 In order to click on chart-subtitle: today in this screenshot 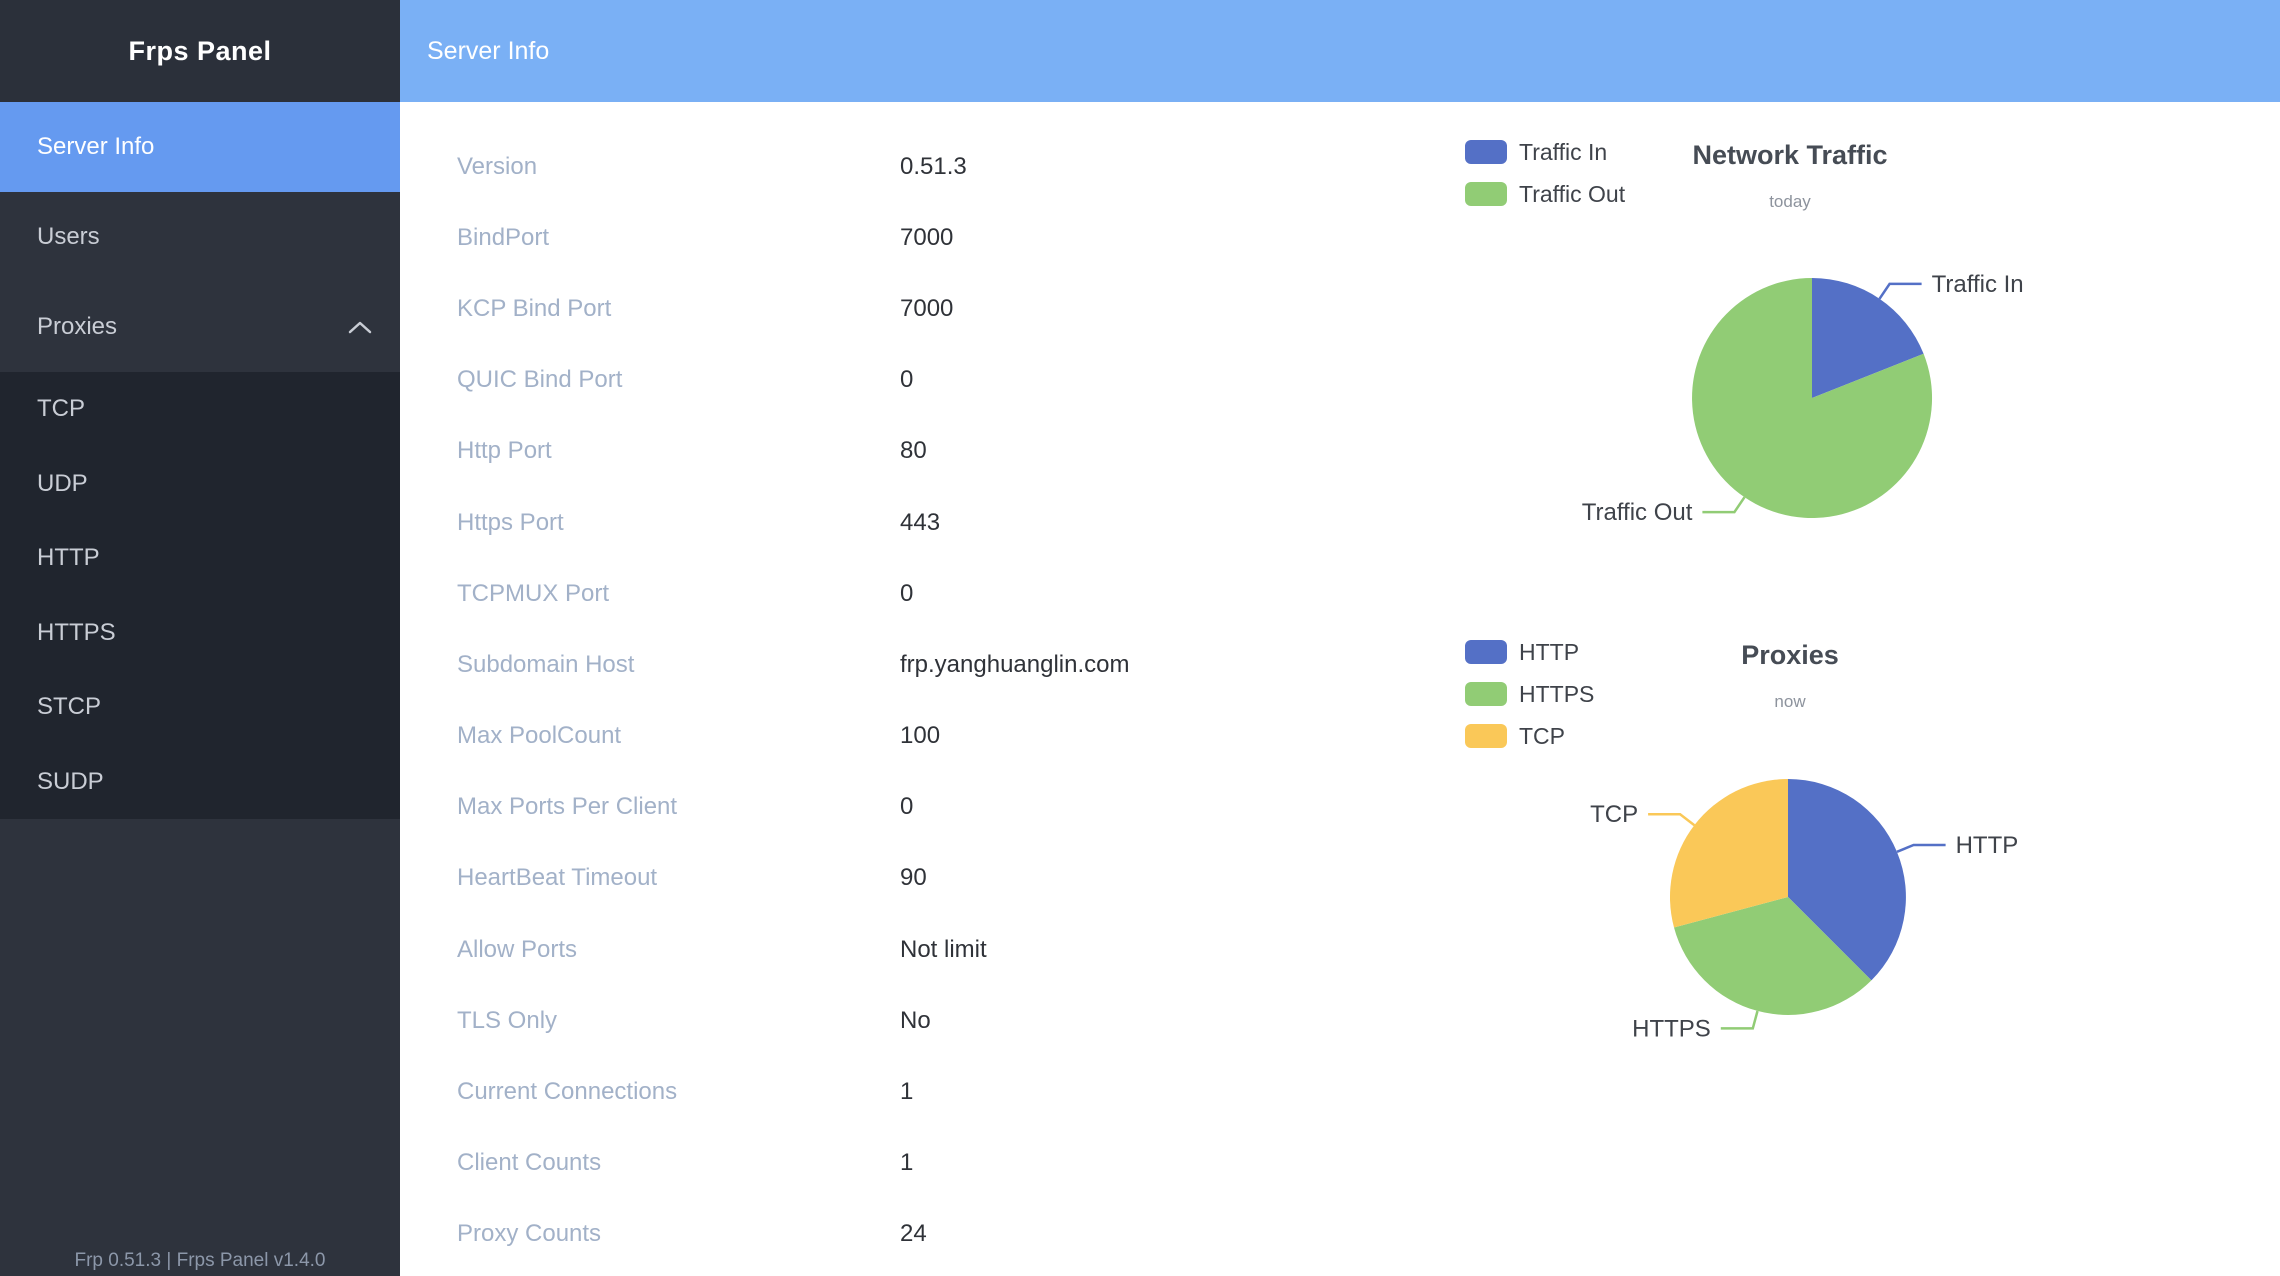, I will do `click(1790, 201)`.